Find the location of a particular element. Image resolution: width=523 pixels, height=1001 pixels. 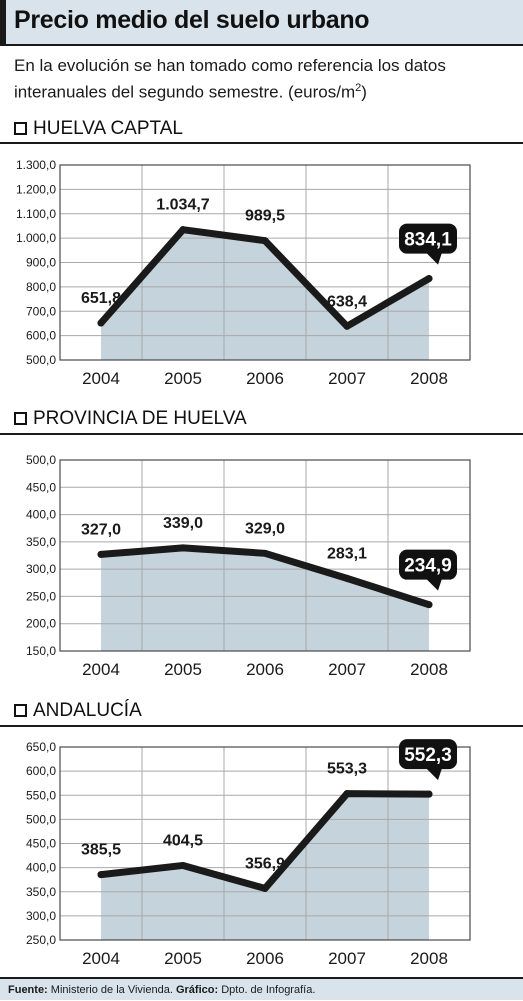

section-title-huelva-capital: HUELVA CAPTAL is located at coordinates (98, 129).